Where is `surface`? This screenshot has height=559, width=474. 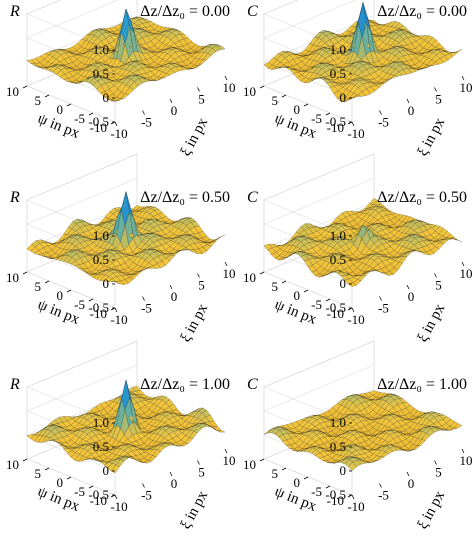
surface is located at coordinates (126, 238).